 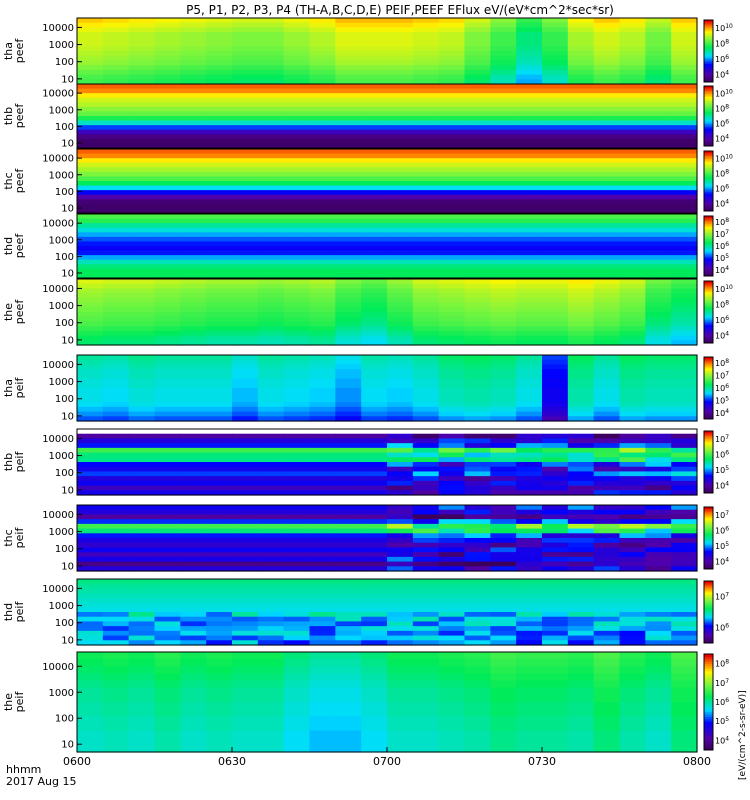 What do you see at coordinates (64, 473) in the screenshot?
I see `y-tick-label: 100` at bounding box center [64, 473].